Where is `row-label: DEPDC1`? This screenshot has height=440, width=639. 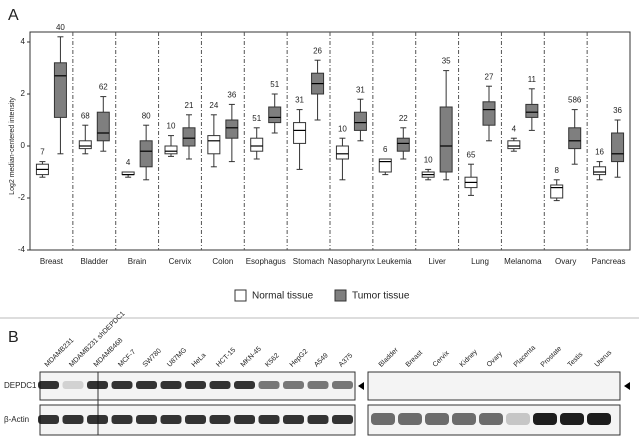
row-label: DEPDC1 is located at coordinates (20, 385).